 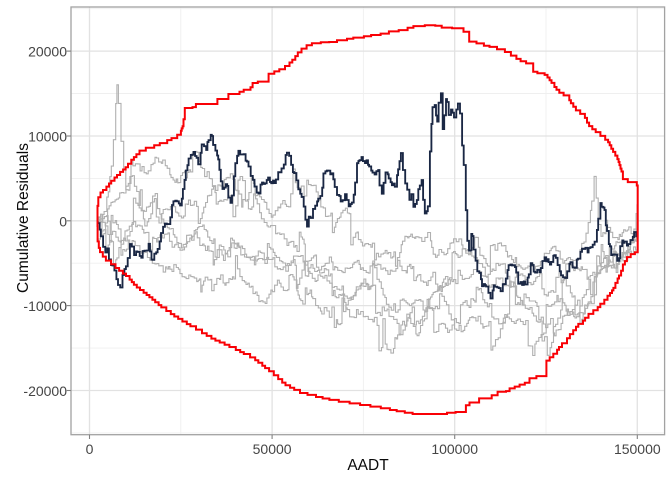 What do you see at coordinates (454, 449) in the screenshot?
I see `svg-text: 100000` at bounding box center [454, 449].